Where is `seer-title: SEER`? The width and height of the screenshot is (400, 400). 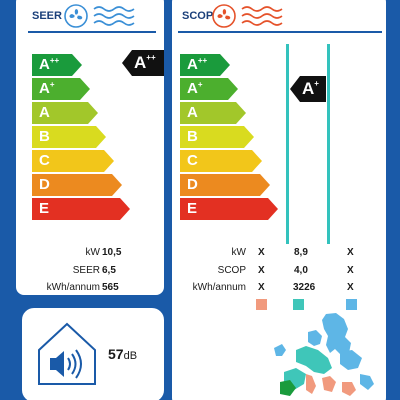 seer-title: SEER is located at coordinates (47, 16).